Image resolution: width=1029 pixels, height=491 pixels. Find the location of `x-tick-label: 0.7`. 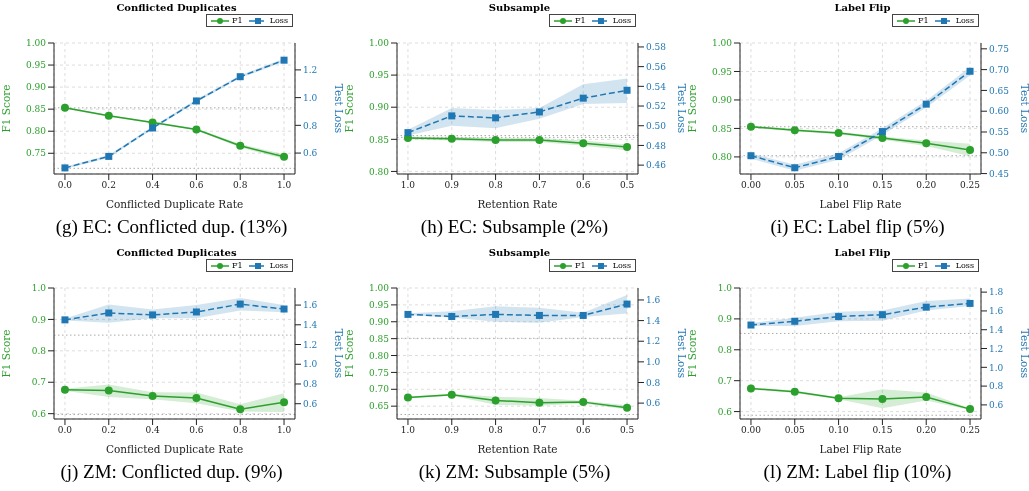

x-tick-label: 0.7 is located at coordinates (539, 185).